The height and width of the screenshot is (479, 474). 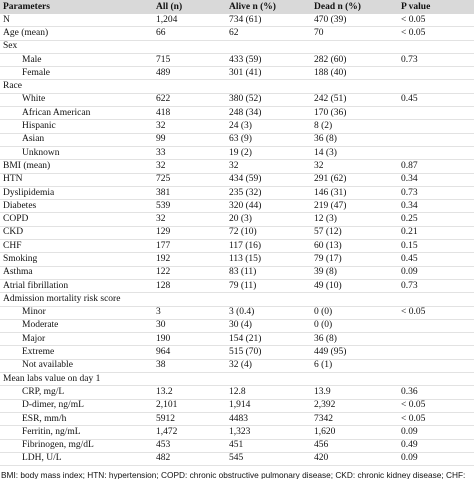 What do you see at coordinates (189, 100) in the screenshot?
I see `cell: 622` at bounding box center [189, 100].